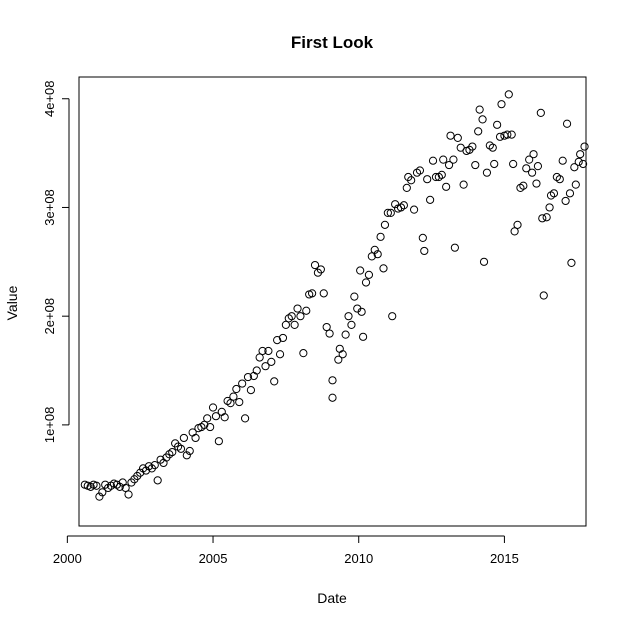  What do you see at coordinates (49, 207) in the screenshot?
I see `y-tick-label: 3e+08` at bounding box center [49, 207].